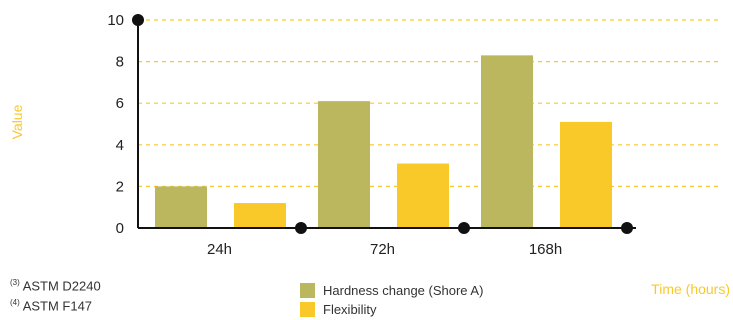 The image size is (733, 320). Describe the element at coordinates (120, 145) in the screenshot. I see `y-tick-label: 4` at that location.